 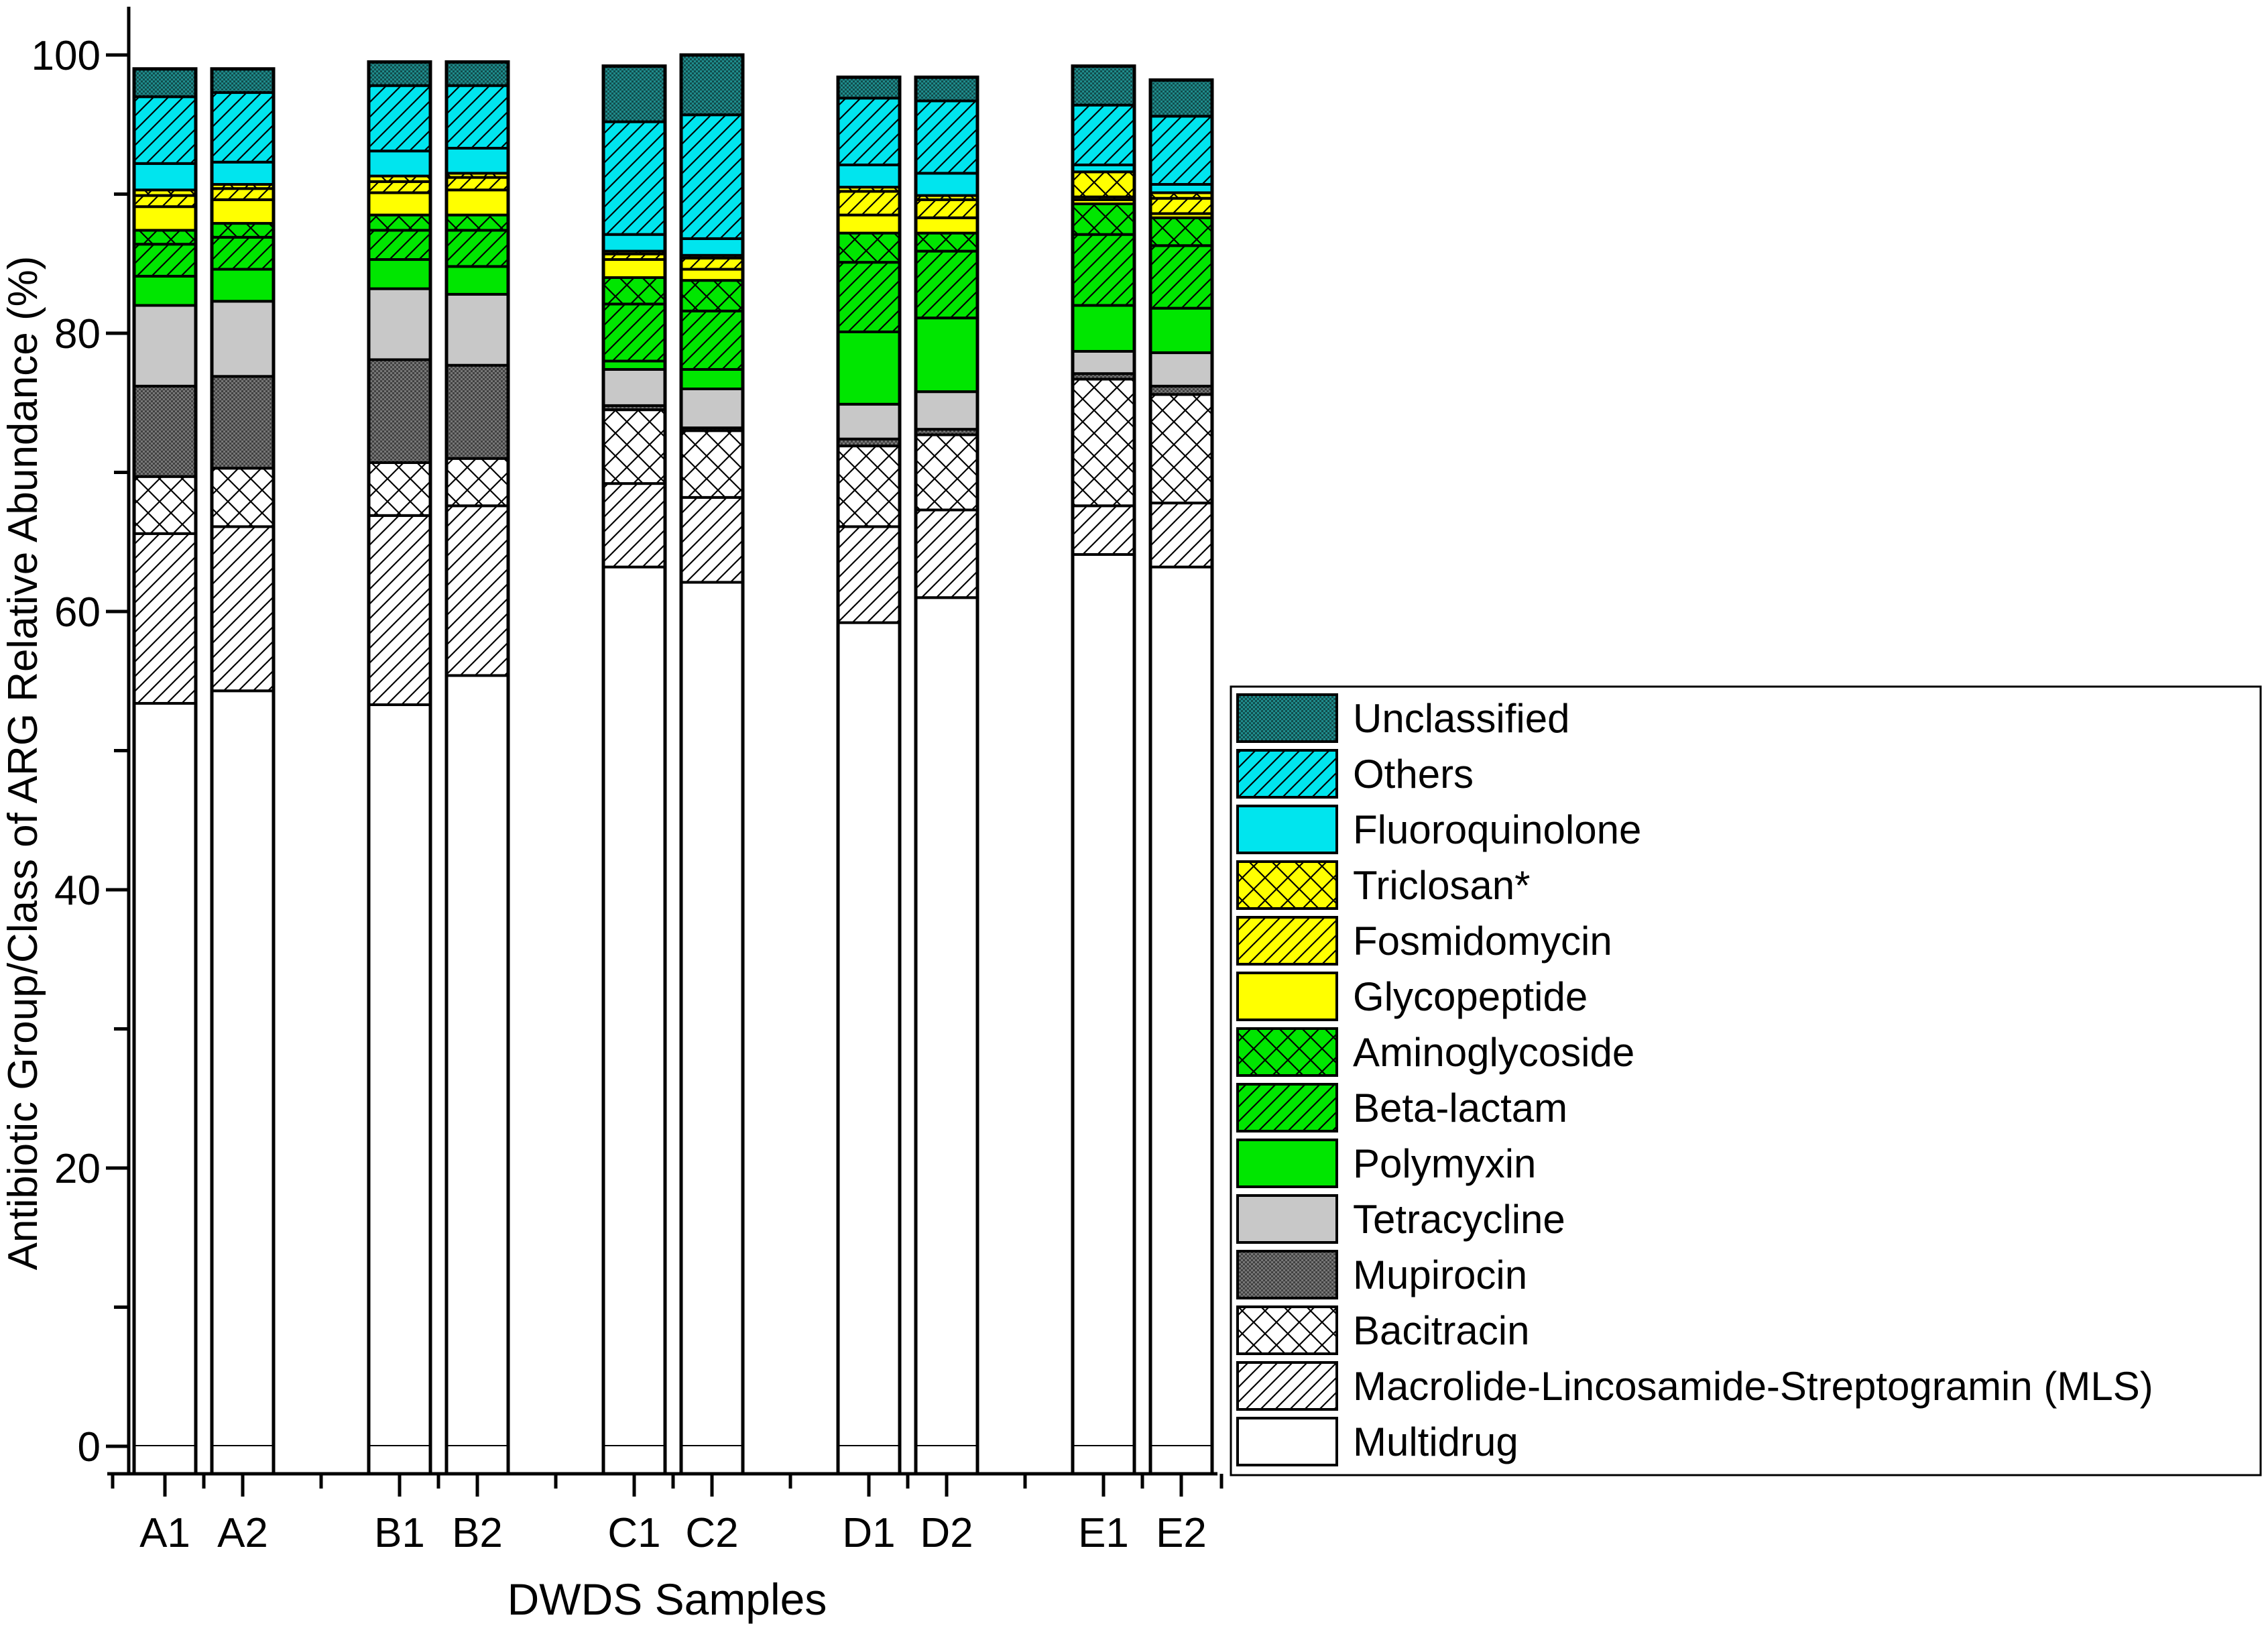 I want to click on bar-e1, so click(x=1103, y=770).